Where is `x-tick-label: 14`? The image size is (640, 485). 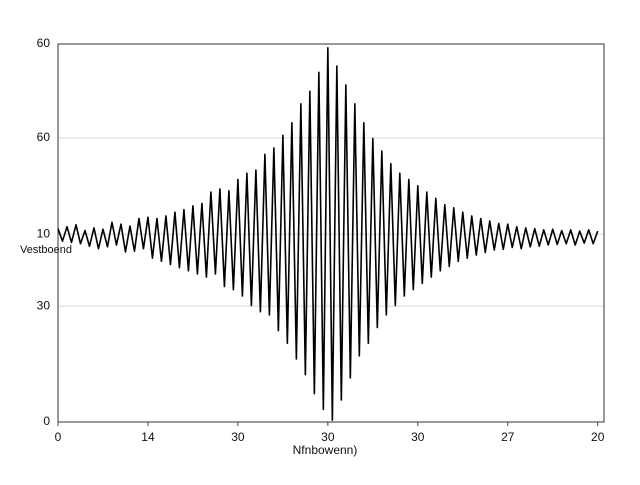
x-tick-label: 14 is located at coordinates (148, 437).